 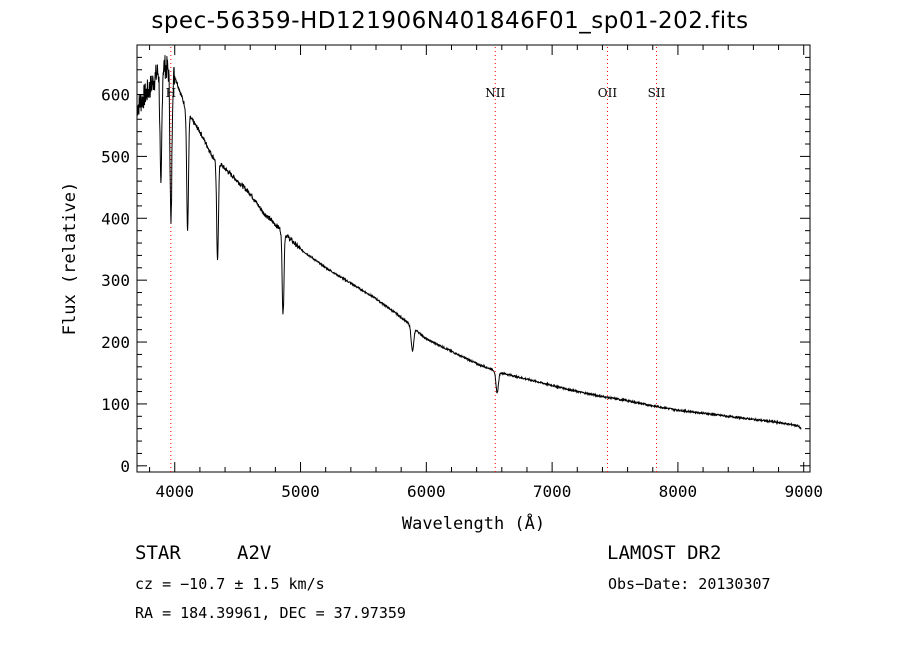 What do you see at coordinates (689, 584) in the screenshot?
I see `obs-date-text: Obs−Date: 20130307` at bounding box center [689, 584].